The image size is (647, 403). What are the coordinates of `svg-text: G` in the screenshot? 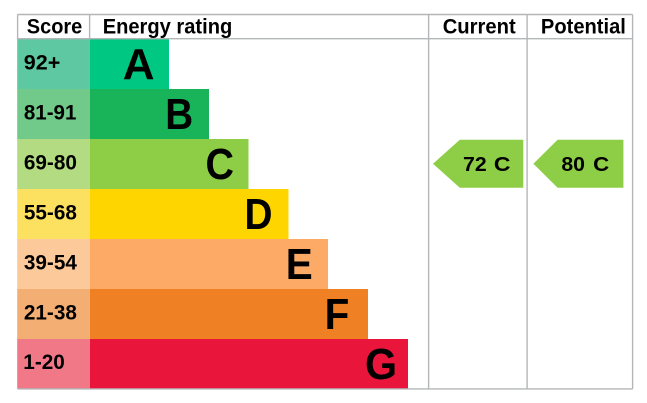 It's located at (381, 364).